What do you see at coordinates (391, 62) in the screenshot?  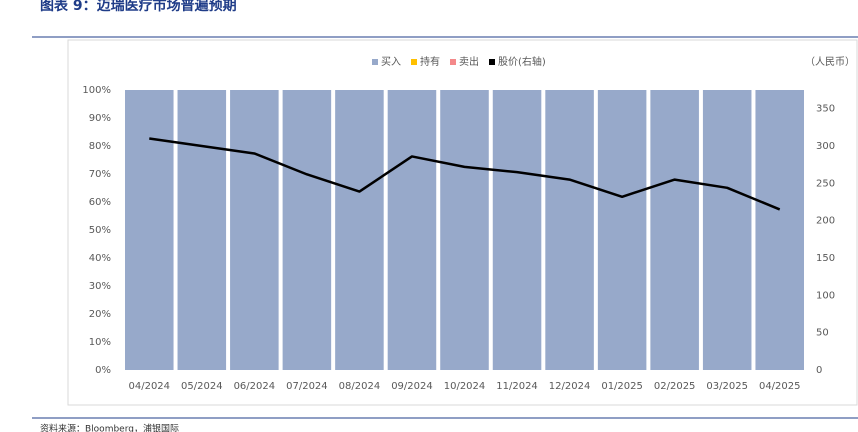 I see `legend-label: 买入` at bounding box center [391, 62].